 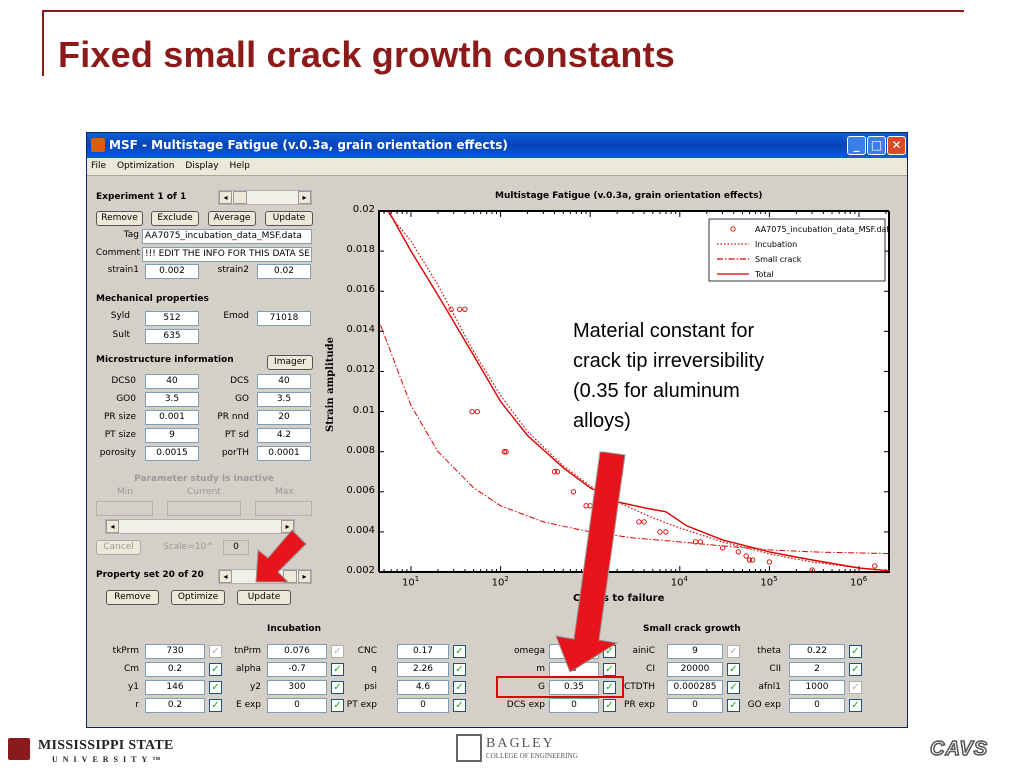 What do you see at coordinates (227, 236) in the screenshot?
I see `tag-field: AA7075_incubation_data_MSF.data` at bounding box center [227, 236].